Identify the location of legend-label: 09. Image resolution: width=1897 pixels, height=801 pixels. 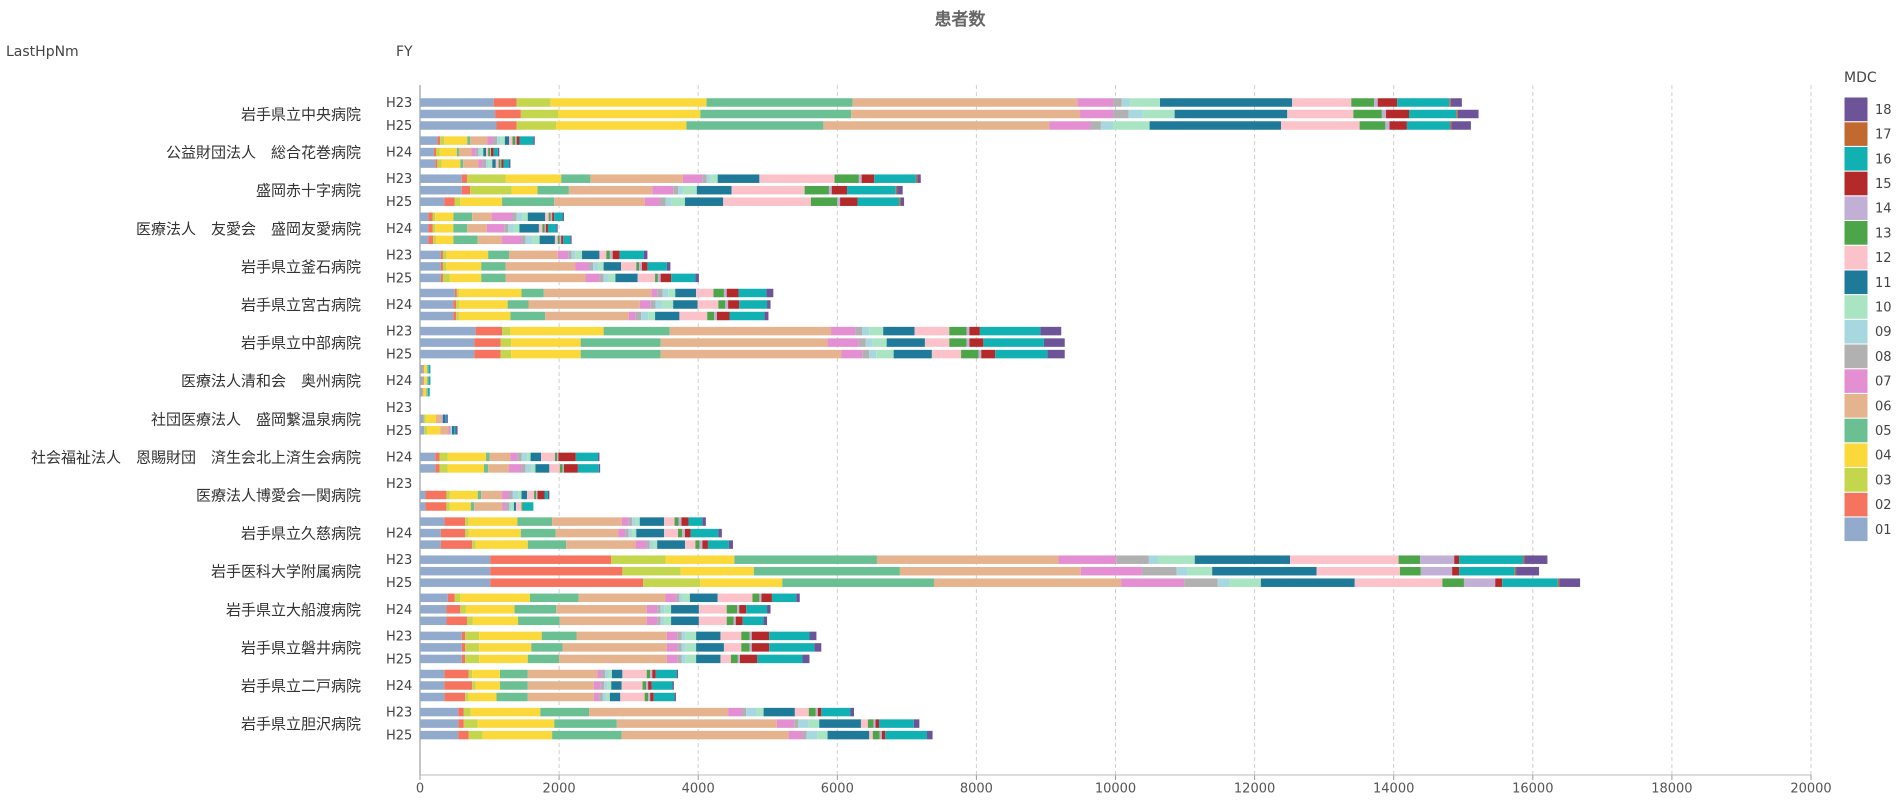
(1883, 332).